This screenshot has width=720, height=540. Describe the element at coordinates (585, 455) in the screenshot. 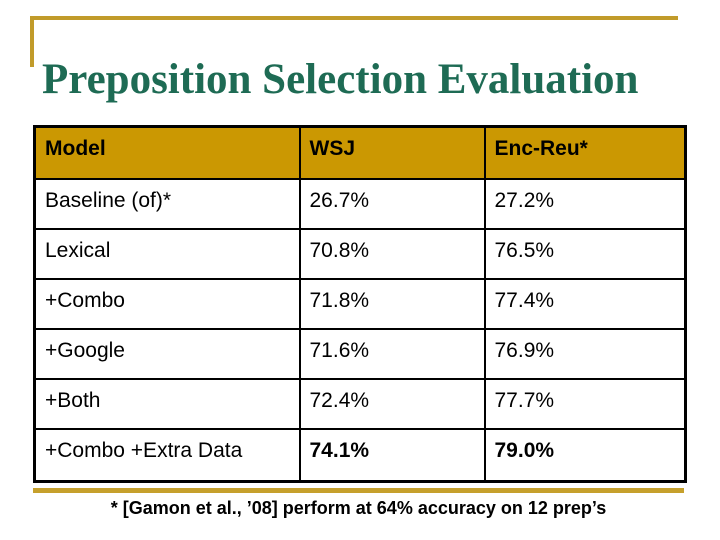

I see `cell-enc-reu-best: 79.0%` at that location.